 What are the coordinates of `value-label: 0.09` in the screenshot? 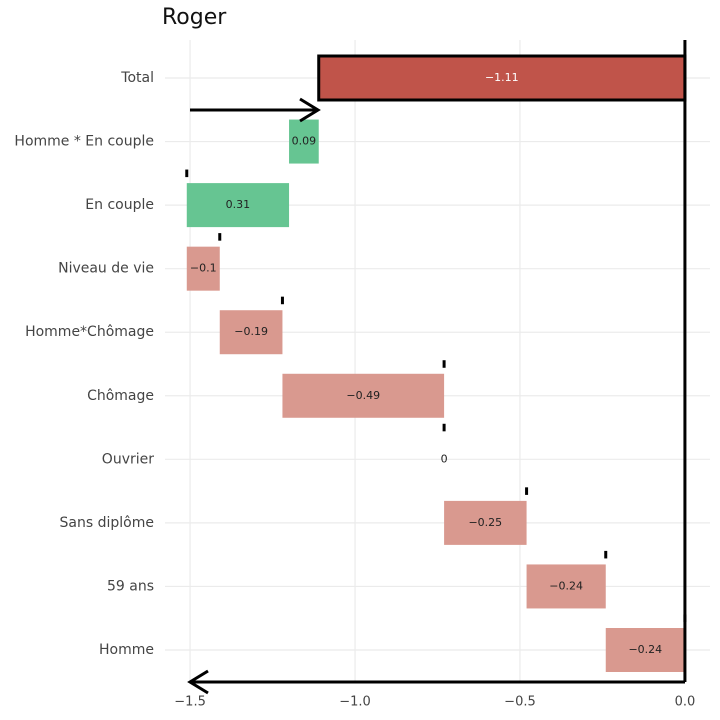 It's located at (304, 141).